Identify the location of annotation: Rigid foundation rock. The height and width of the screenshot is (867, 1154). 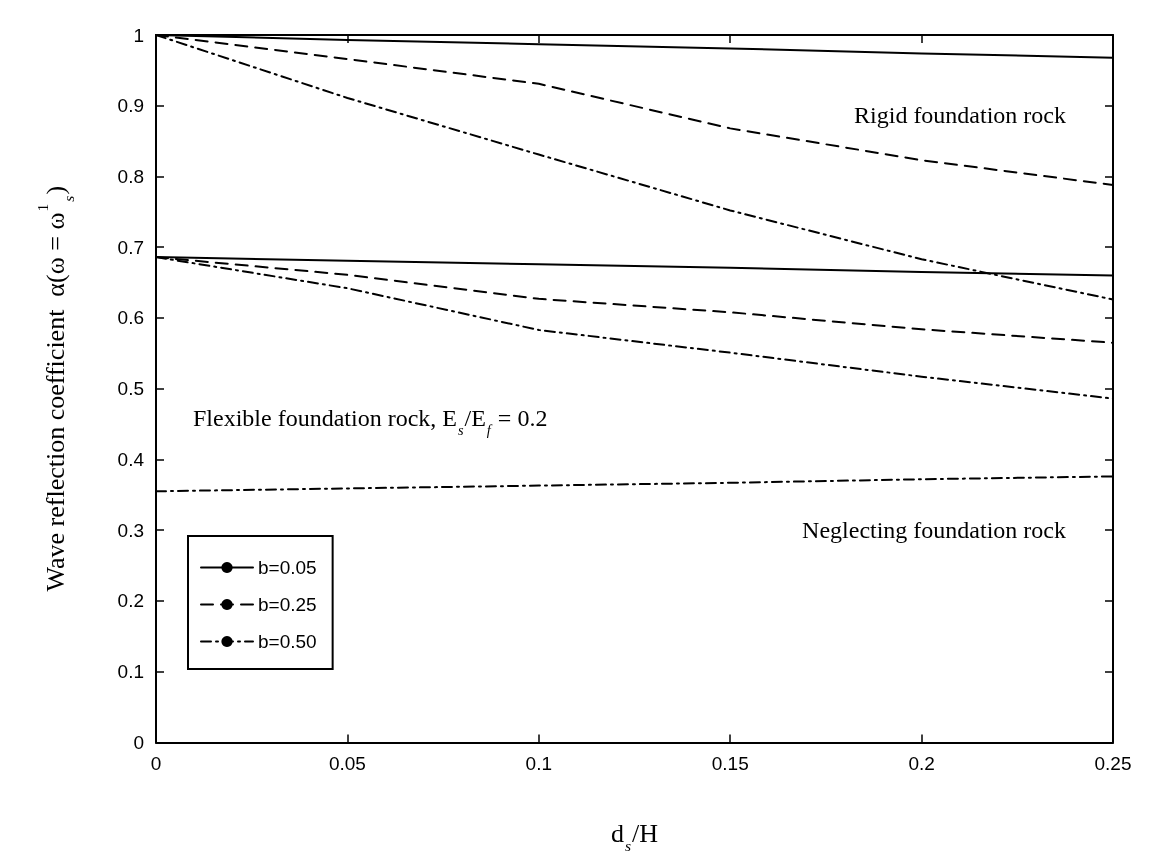
(960, 115).